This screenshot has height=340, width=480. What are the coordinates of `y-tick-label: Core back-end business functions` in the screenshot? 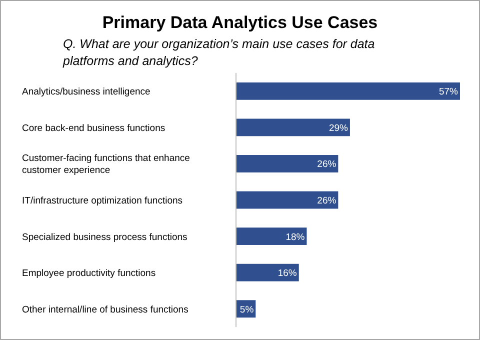 It's located at (94, 128).